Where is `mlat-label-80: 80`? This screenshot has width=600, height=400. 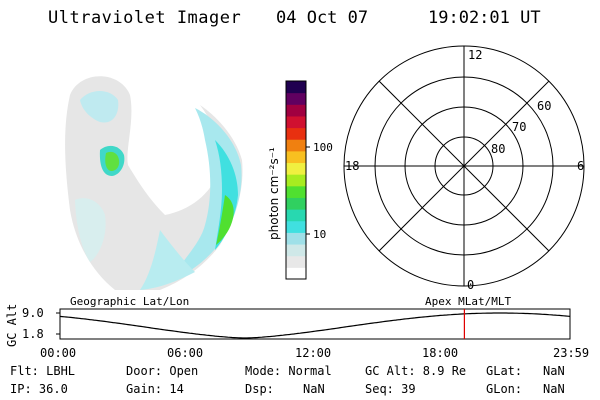
mlat-label-80: 80 is located at coordinates (498, 149).